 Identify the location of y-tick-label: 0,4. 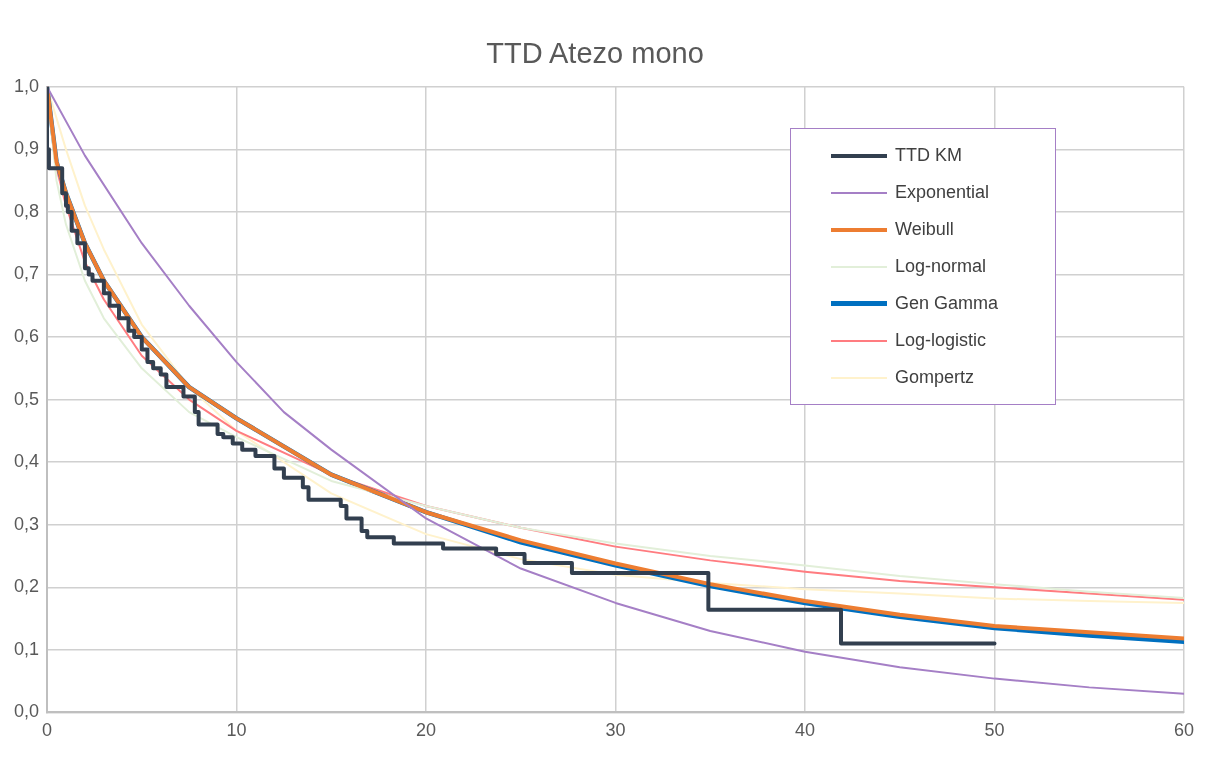
(26, 461).